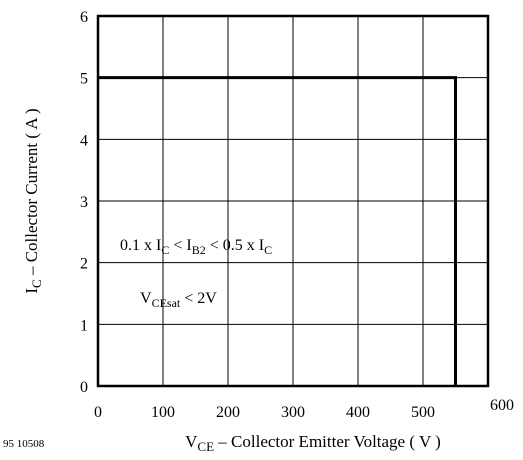 The width and height of the screenshot is (523, 460). What do you see at coordinates (163, 412) in the screenshot?
I see `x-tick-label: 100` at bounding box center [163, 412].